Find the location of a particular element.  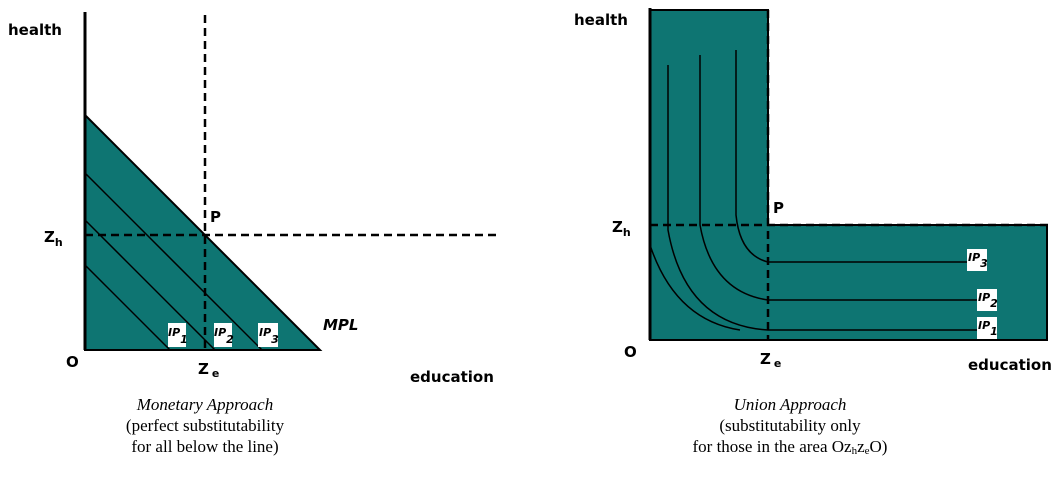

caption-sub: e is located at coordinates (867, 451).